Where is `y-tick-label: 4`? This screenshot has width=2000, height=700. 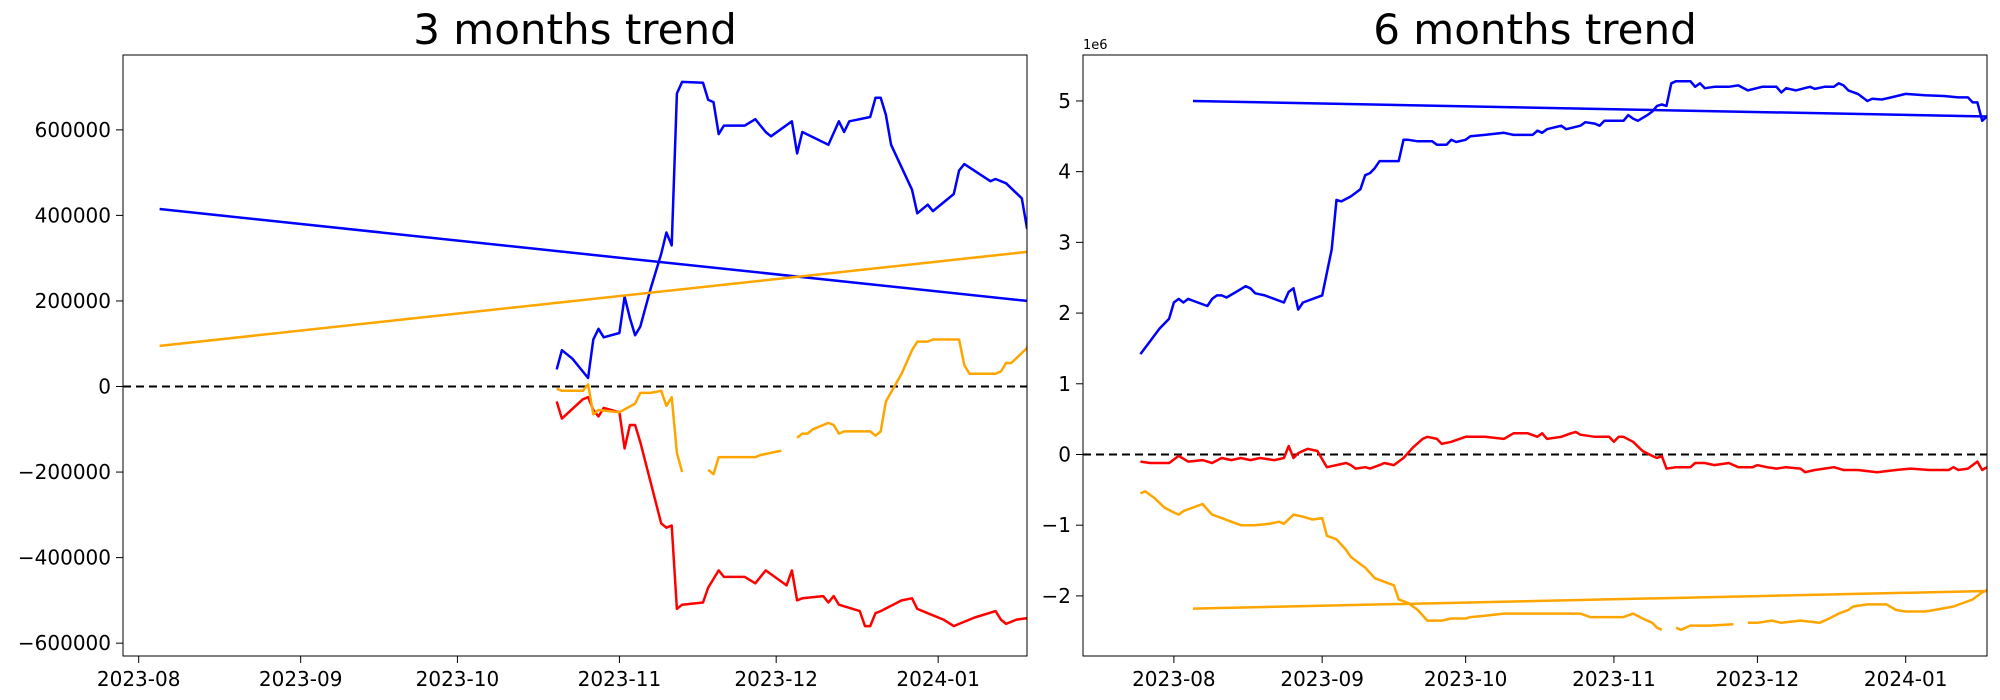
y-tick-label: 4 is located at coordinates (1064, 172).